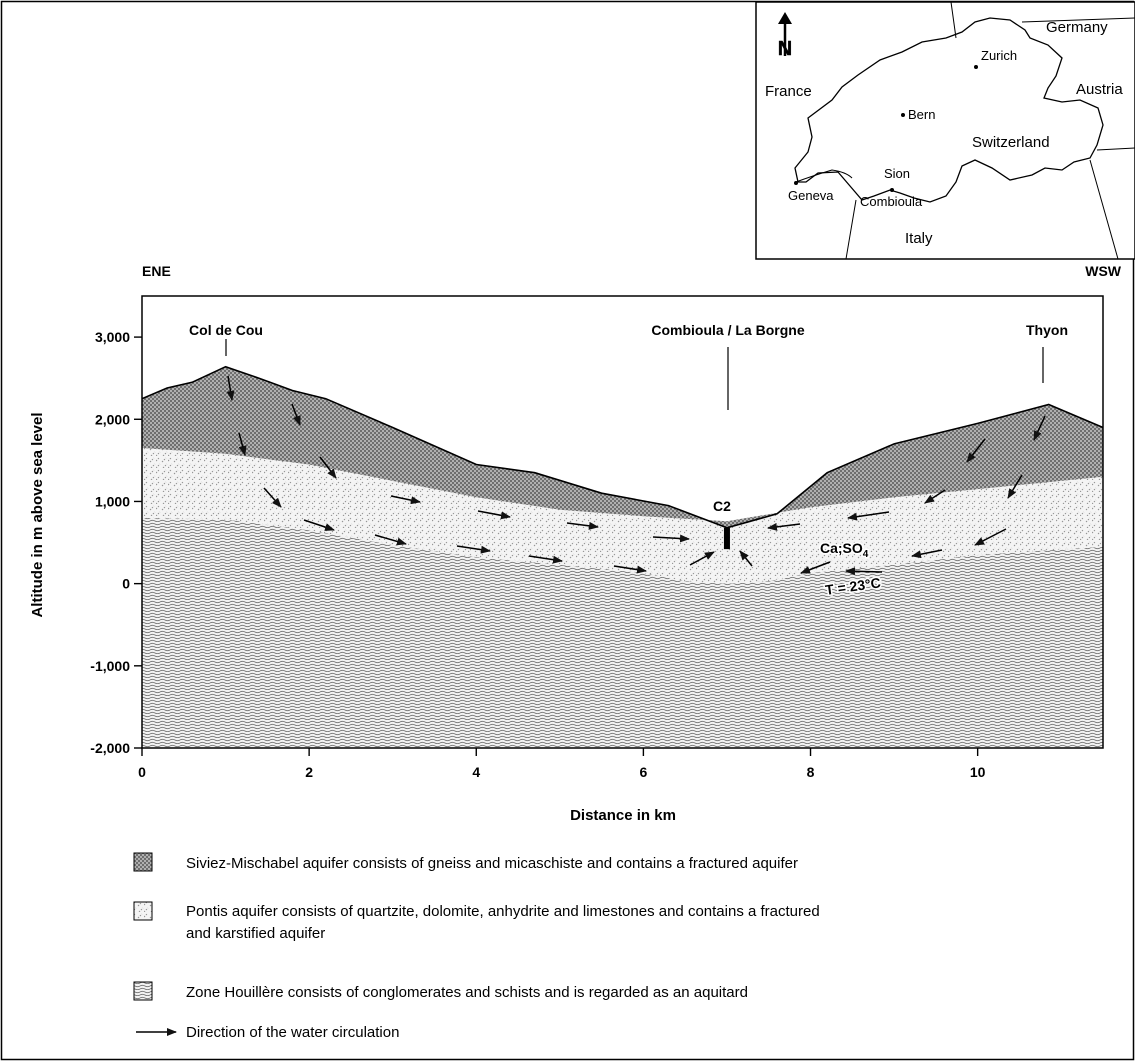  I want to click on city-zurich-dot, so click(976, 67).